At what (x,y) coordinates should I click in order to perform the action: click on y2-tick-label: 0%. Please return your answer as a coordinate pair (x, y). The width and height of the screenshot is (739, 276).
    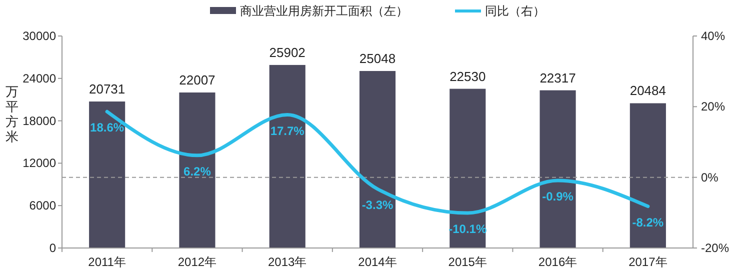
    Looking at the image, I should click on (710, 177).